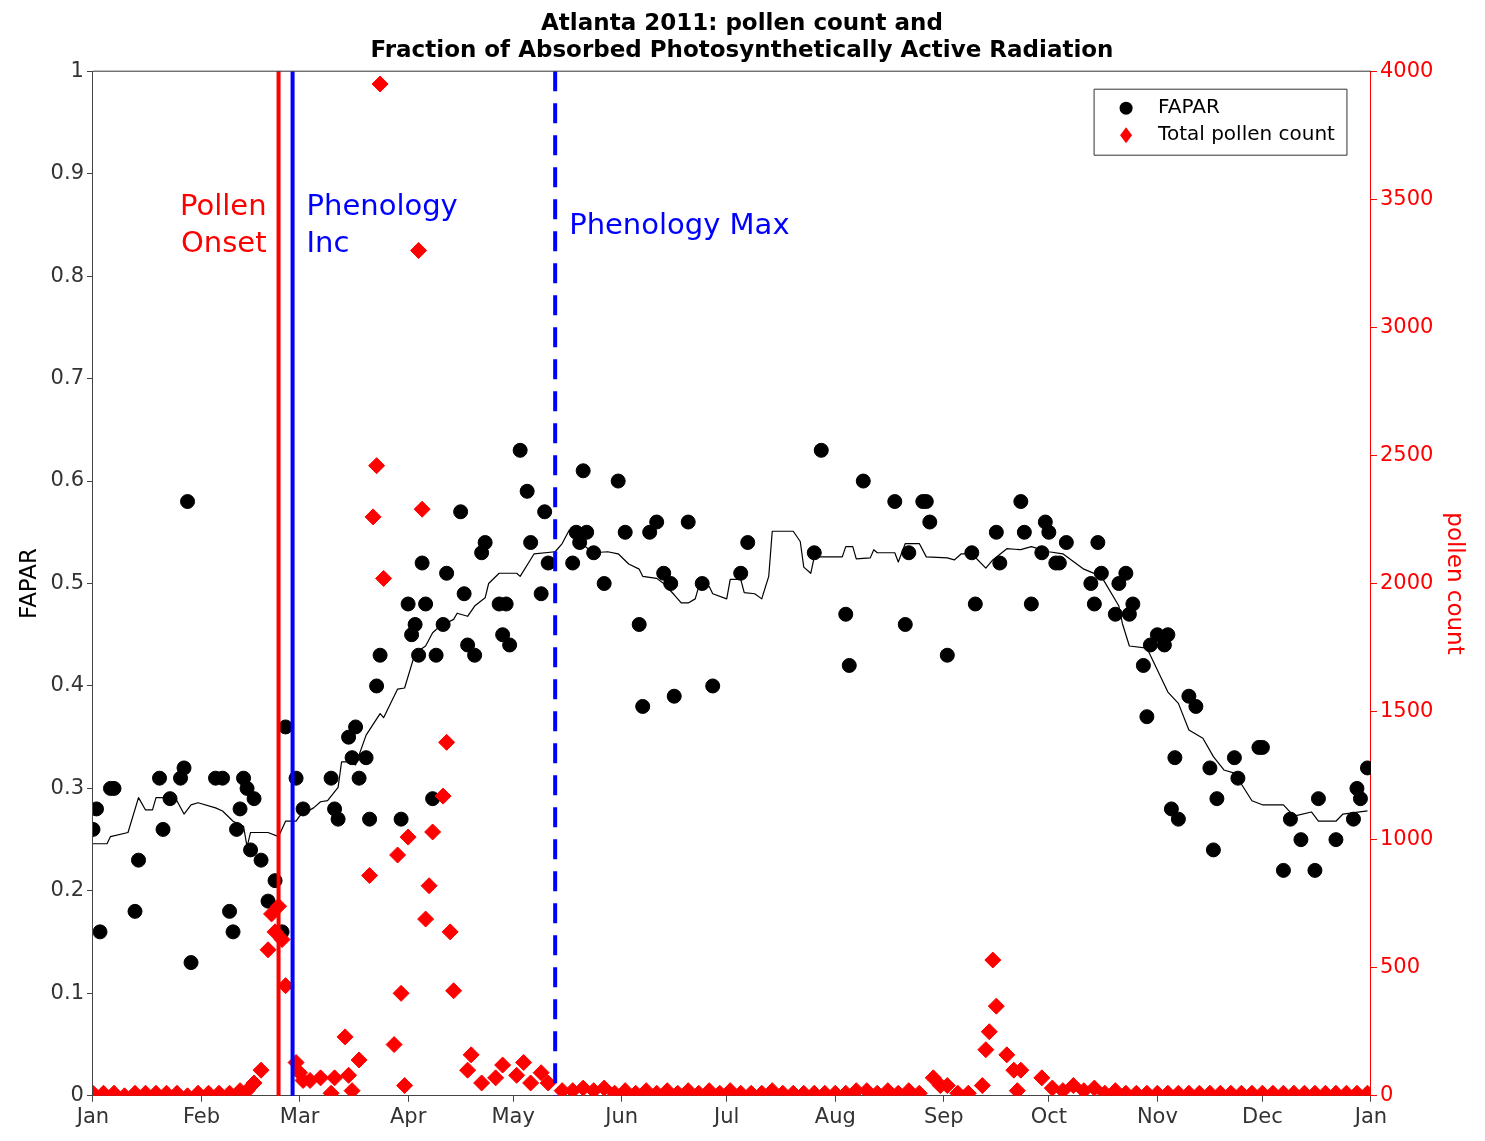 This screenshot has width=1485, height=1141. Describe the element at coordinates (1400, 966) in the screenshot. I see `y2-tick-label: 500` at that location.